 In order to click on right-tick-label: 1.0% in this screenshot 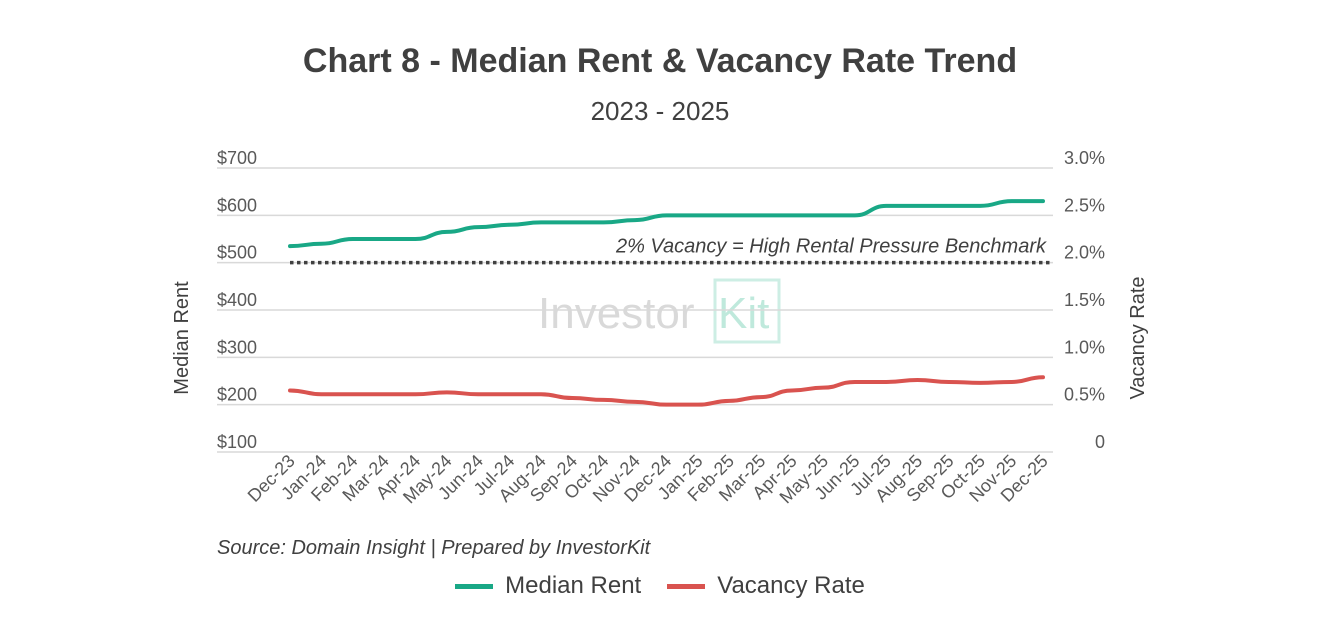, I will do `click(1084, 347)`.